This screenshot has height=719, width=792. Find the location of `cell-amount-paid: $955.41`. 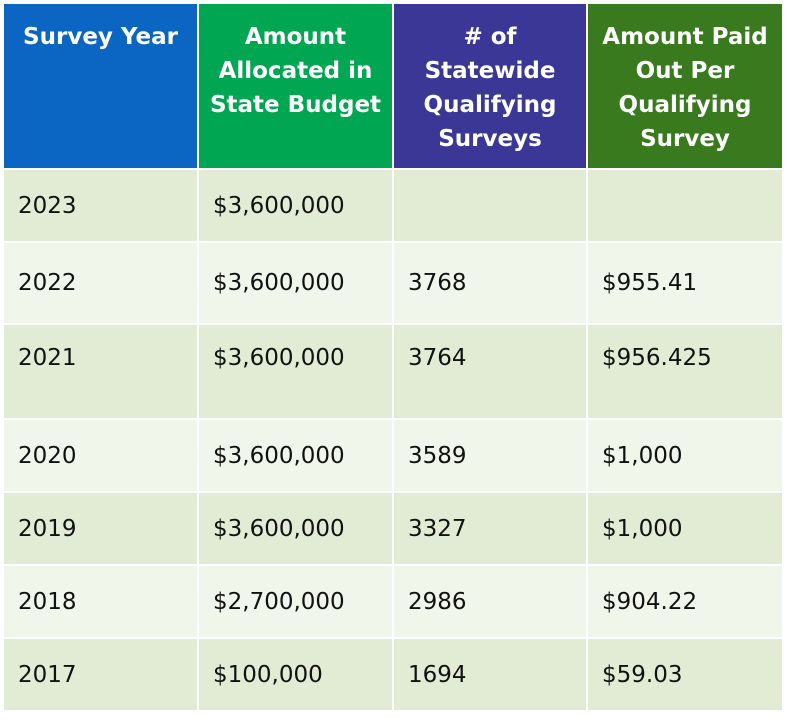

cell-amount-paid: $955.41 is located at coordinates (685, 284).